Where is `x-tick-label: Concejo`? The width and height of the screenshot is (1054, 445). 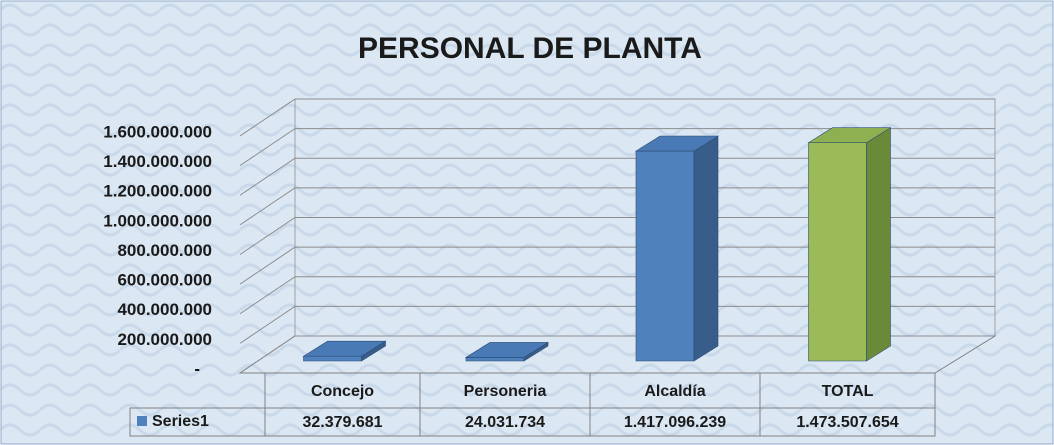
x-tick-label: Concejo is located at coordinates (342, 391).